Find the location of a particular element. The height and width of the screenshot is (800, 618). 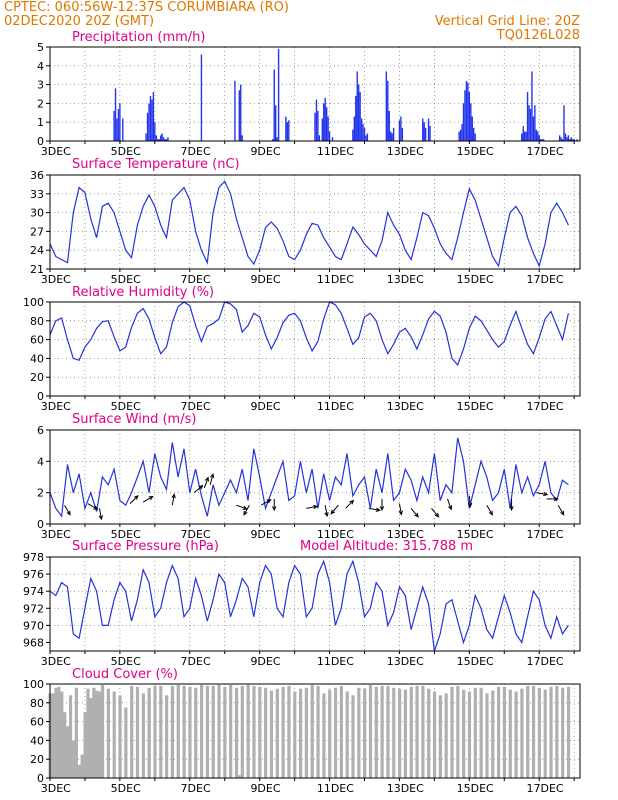

header-vertical-grid-line: Vertical Grid Line: 20Z is located at coordinates (507, 21).